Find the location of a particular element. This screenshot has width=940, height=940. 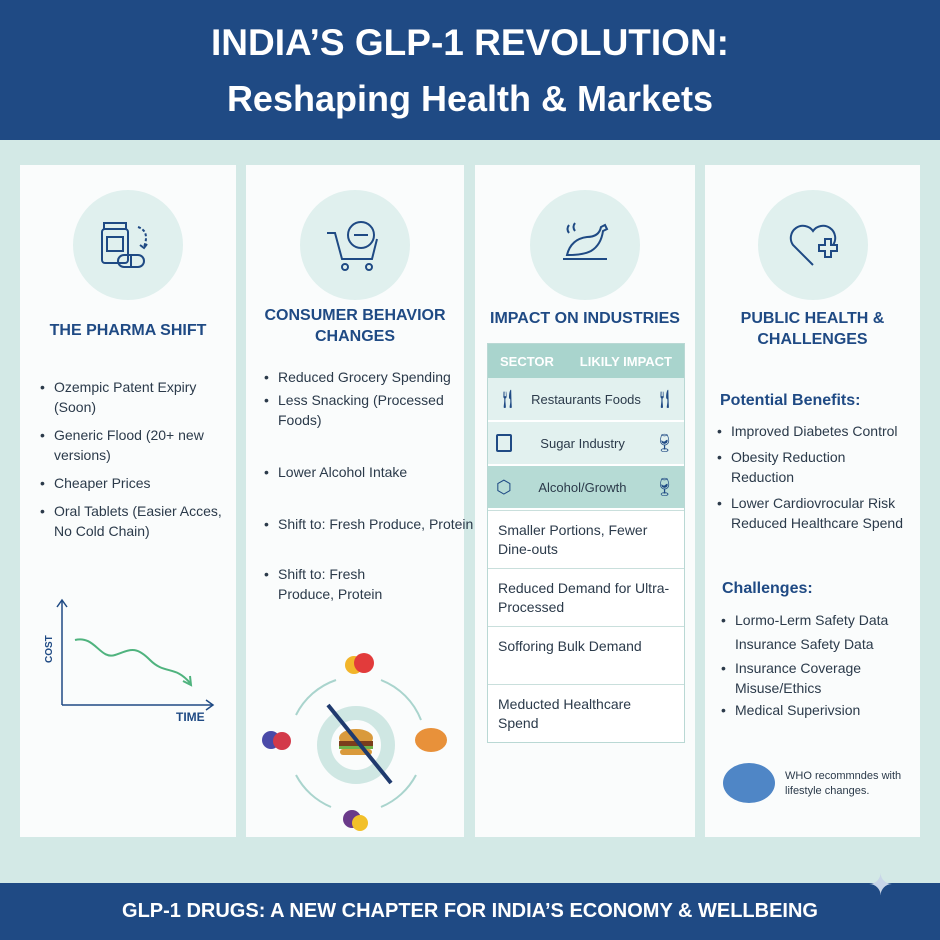

cost-trend-chart: COST TIME is located at coordinates (129, 661).